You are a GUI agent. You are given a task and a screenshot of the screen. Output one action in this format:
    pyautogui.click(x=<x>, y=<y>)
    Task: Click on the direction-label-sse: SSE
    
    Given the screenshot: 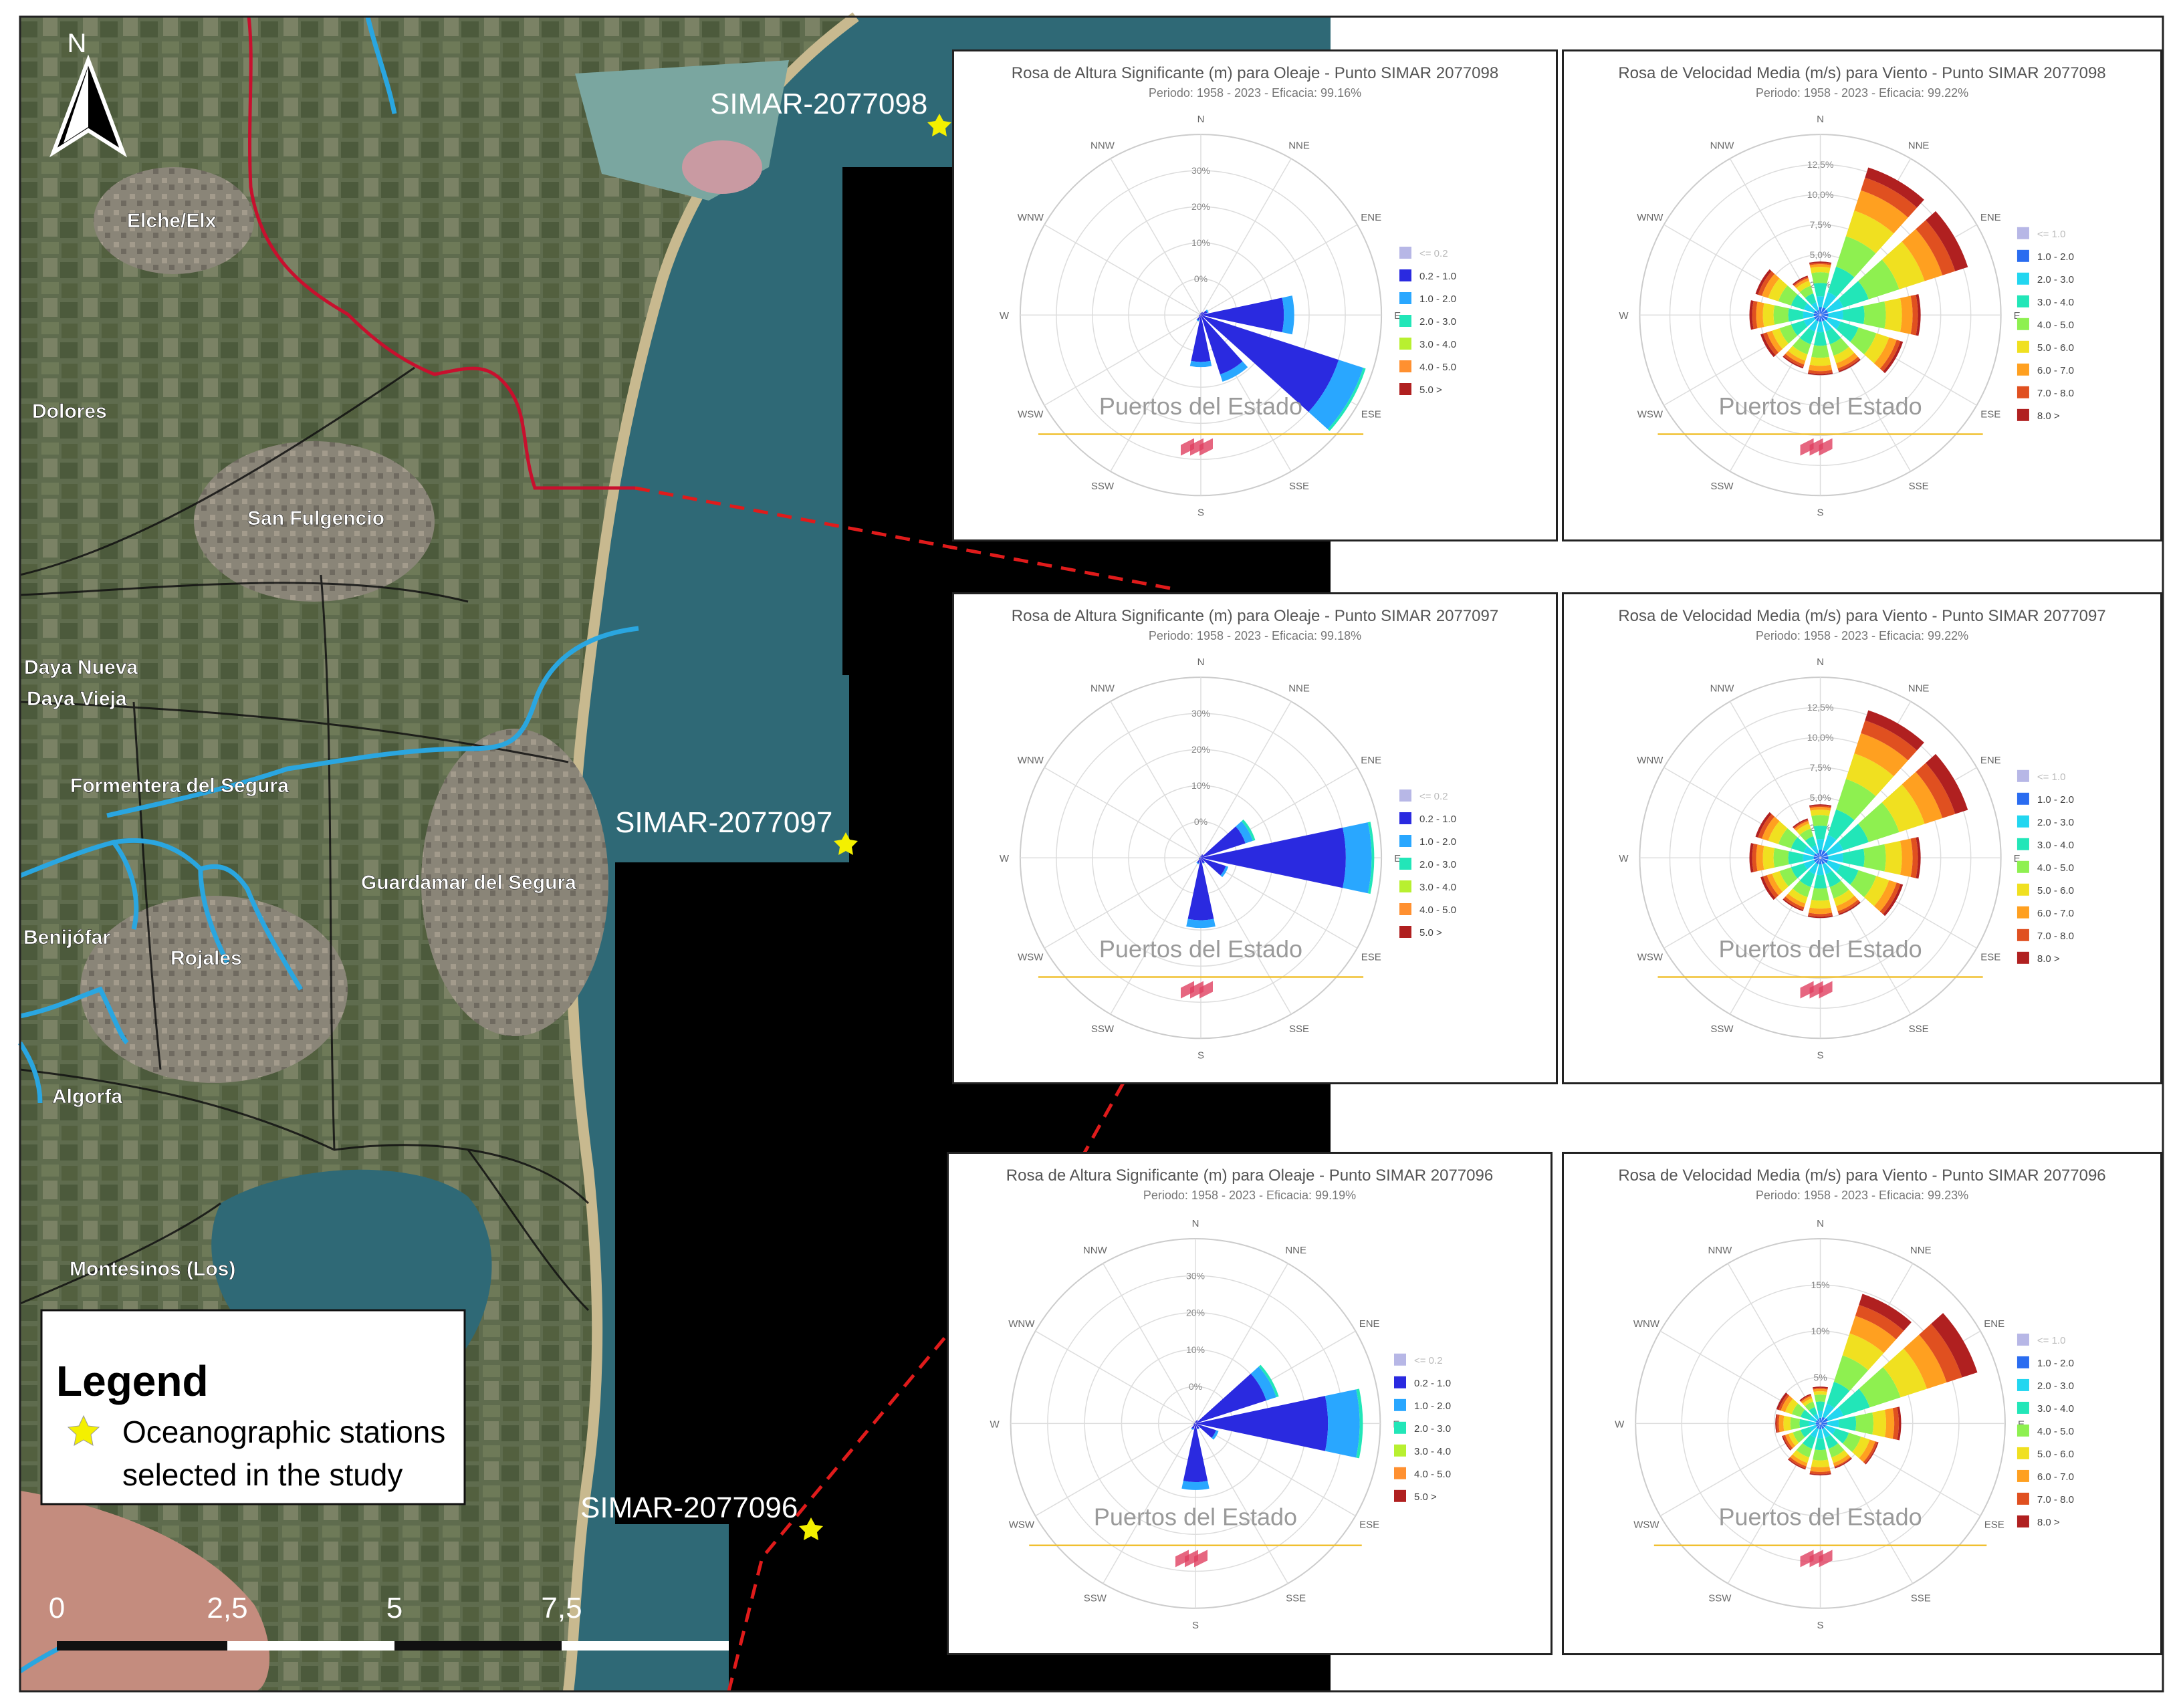 What is the action you would take?
    pyautogui.click(x=1919, y=1029)
    